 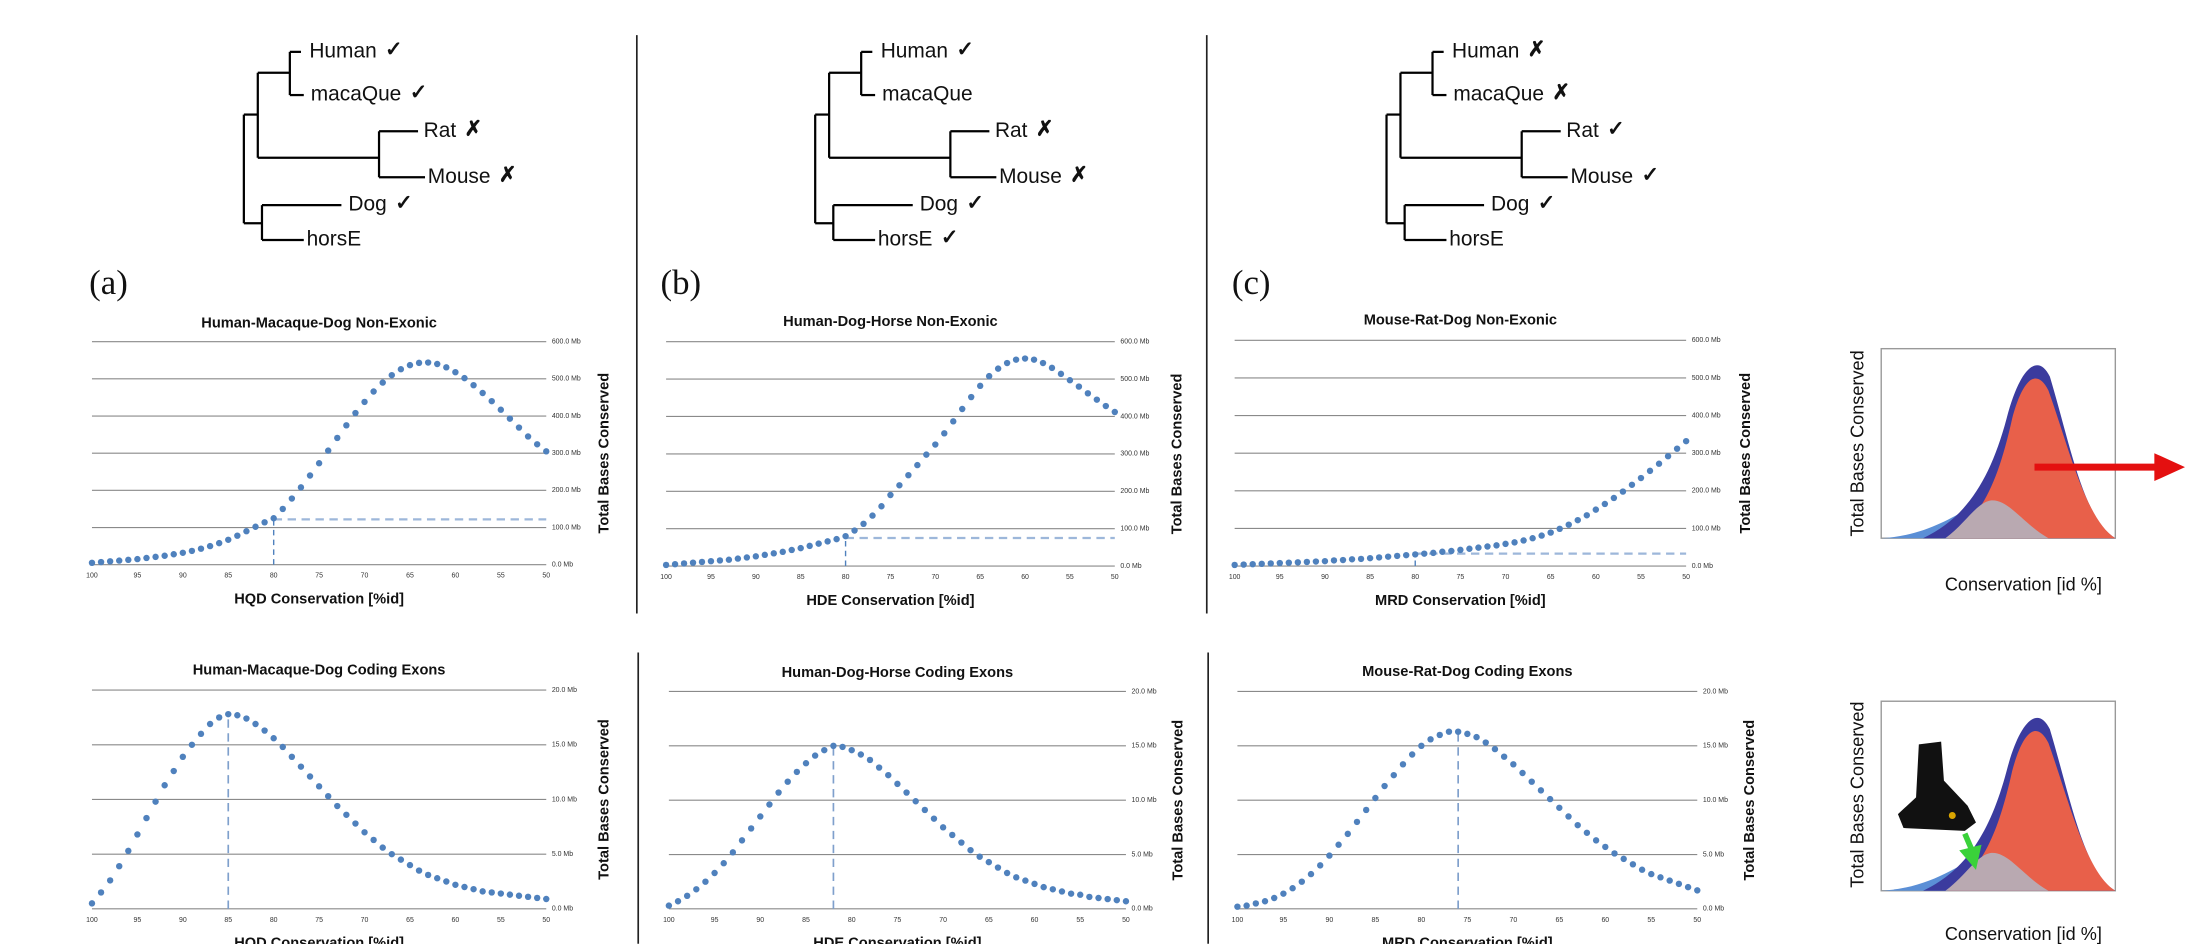 I want to click on schematic-x-label: Conservation [id %], so click(x=2023, y=584).